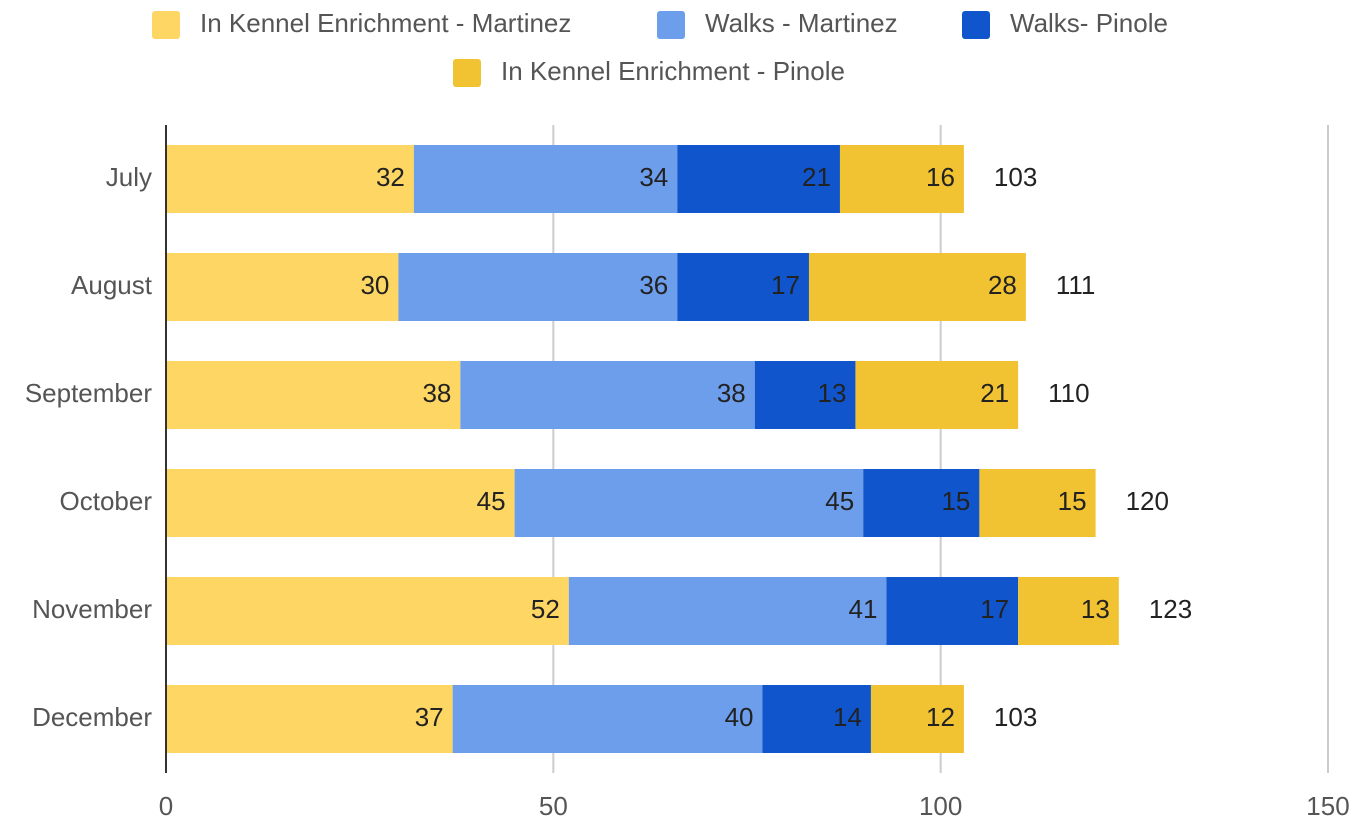 This screenshot has width=1356, height=825. What do you see at coordinates (1147, 501) in the screenshot?
I see `total-label: 120` at bounding box center [1147, 501].